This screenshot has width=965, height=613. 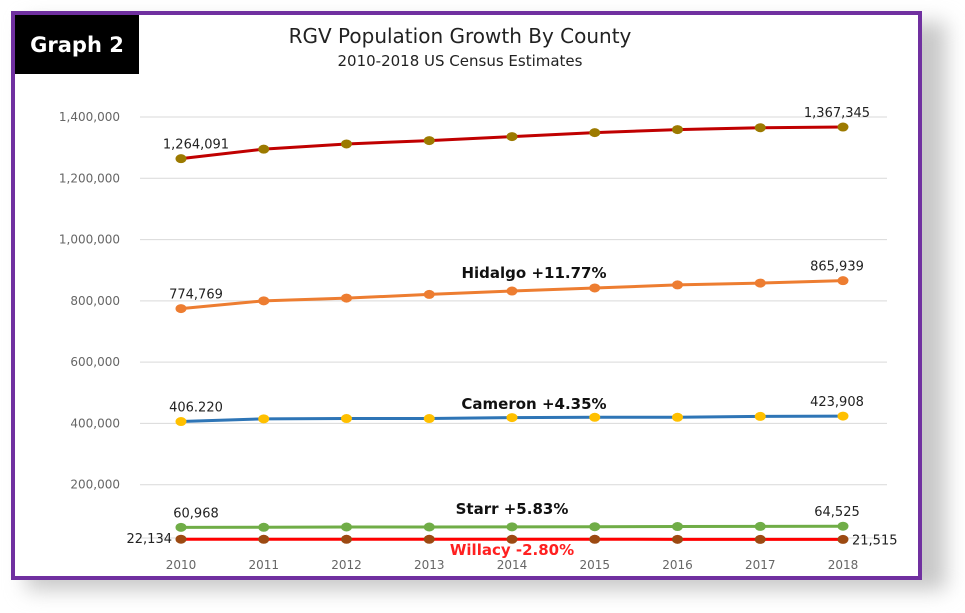 What do you see at coordinates (196, 145) in the screenshot?
I see `data-label-start: 1,264,091` at bounding box center [196, 145].